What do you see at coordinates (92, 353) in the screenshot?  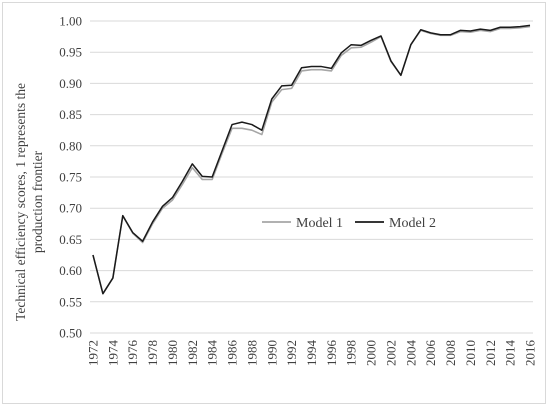 I see `x-tick-label: 1972` at bounding box center [92, 353].